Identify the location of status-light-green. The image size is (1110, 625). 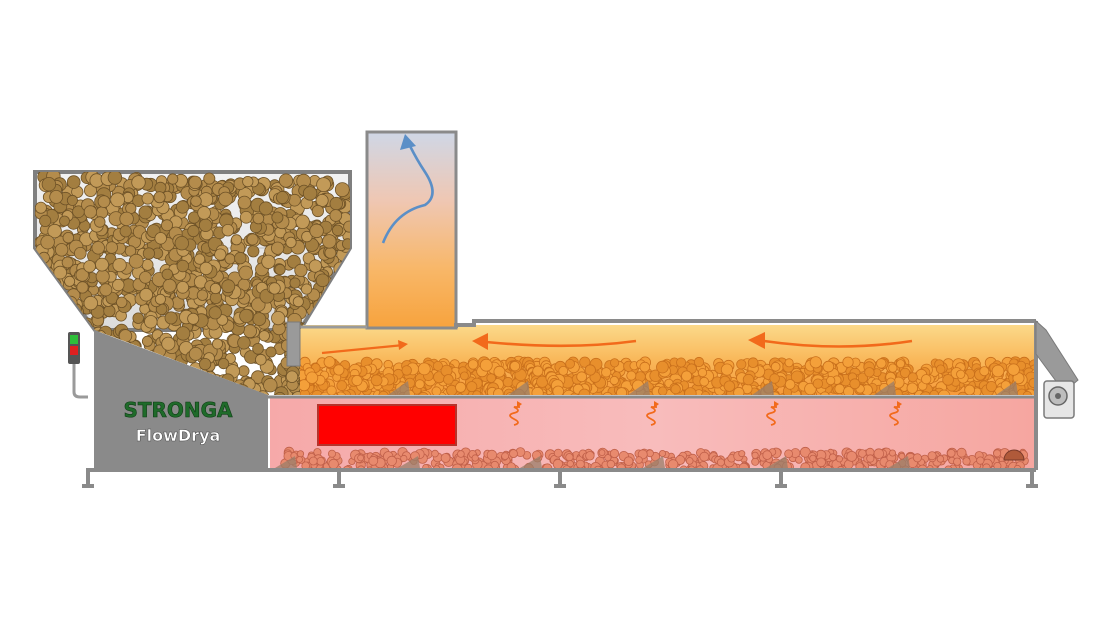
(74, 339).